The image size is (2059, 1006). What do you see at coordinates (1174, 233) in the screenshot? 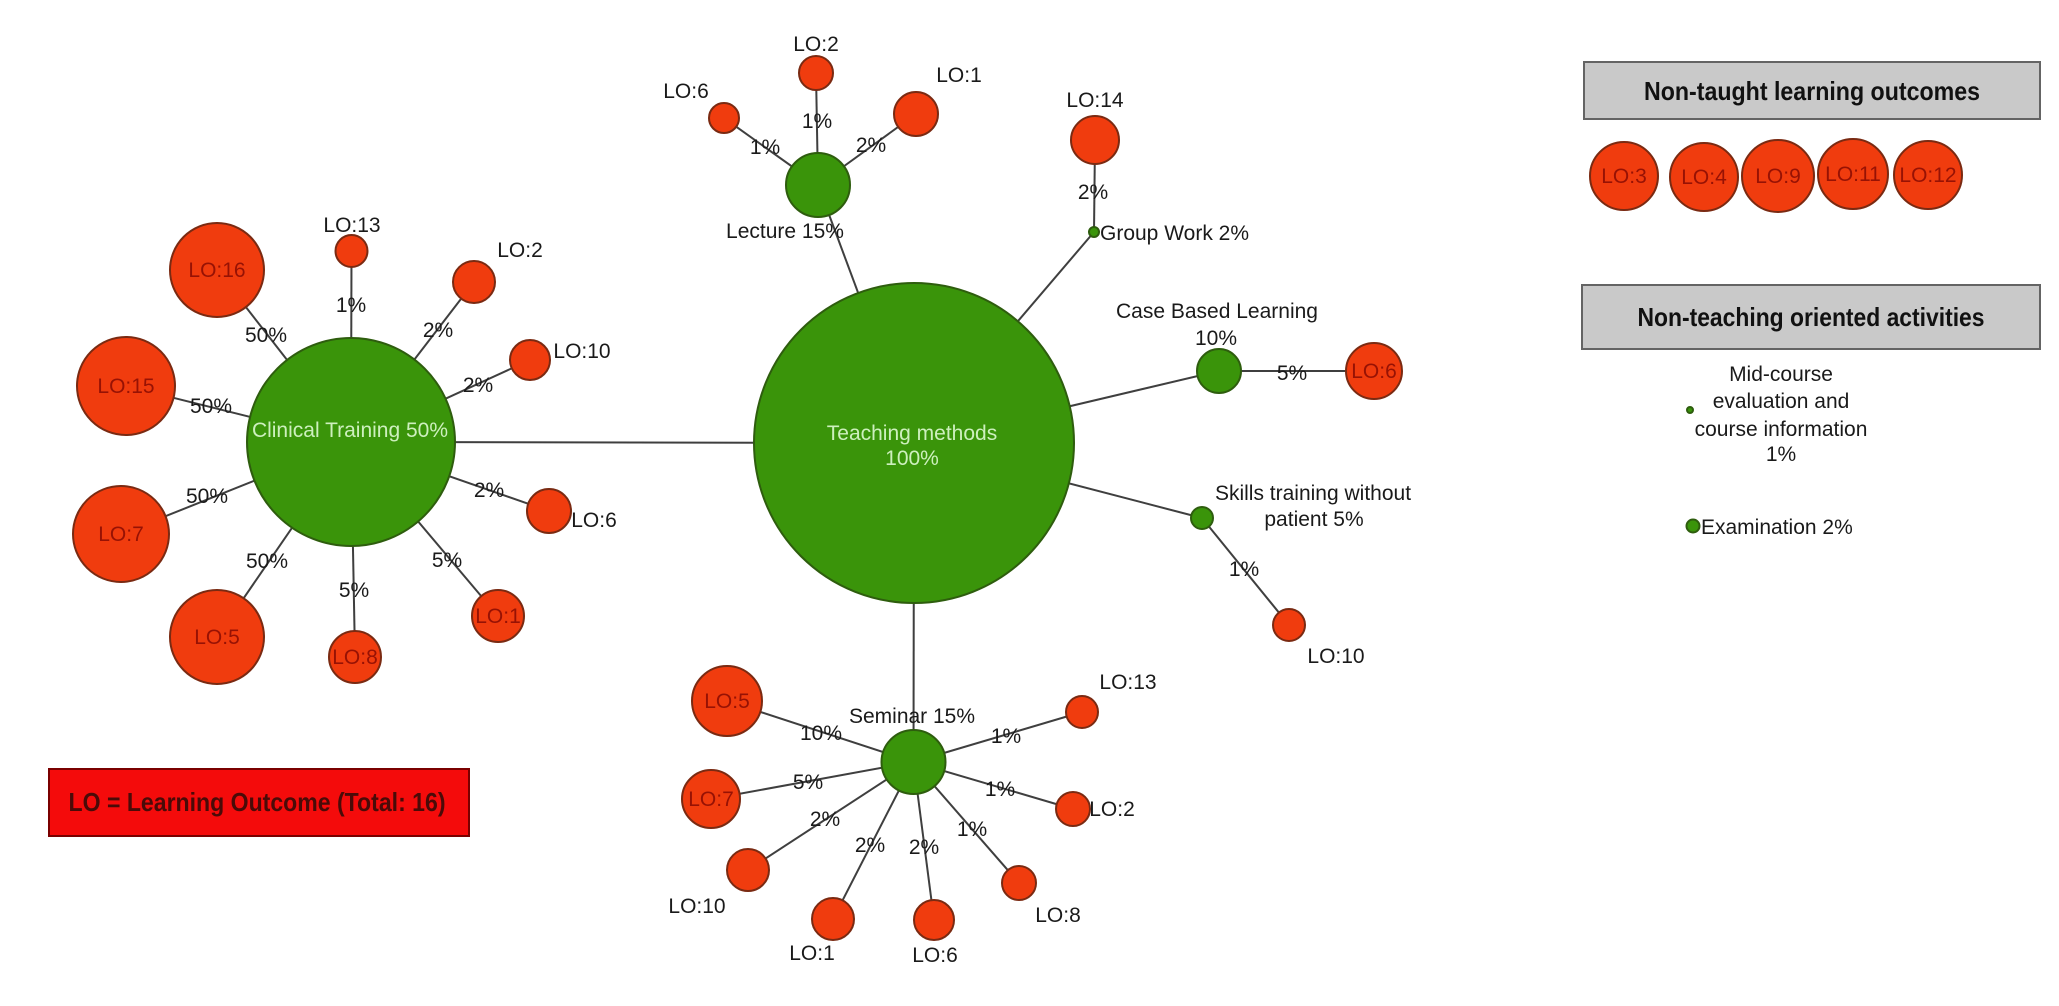
I see `svg-text: Group Work 2%` at bounding box center [1174, 233].